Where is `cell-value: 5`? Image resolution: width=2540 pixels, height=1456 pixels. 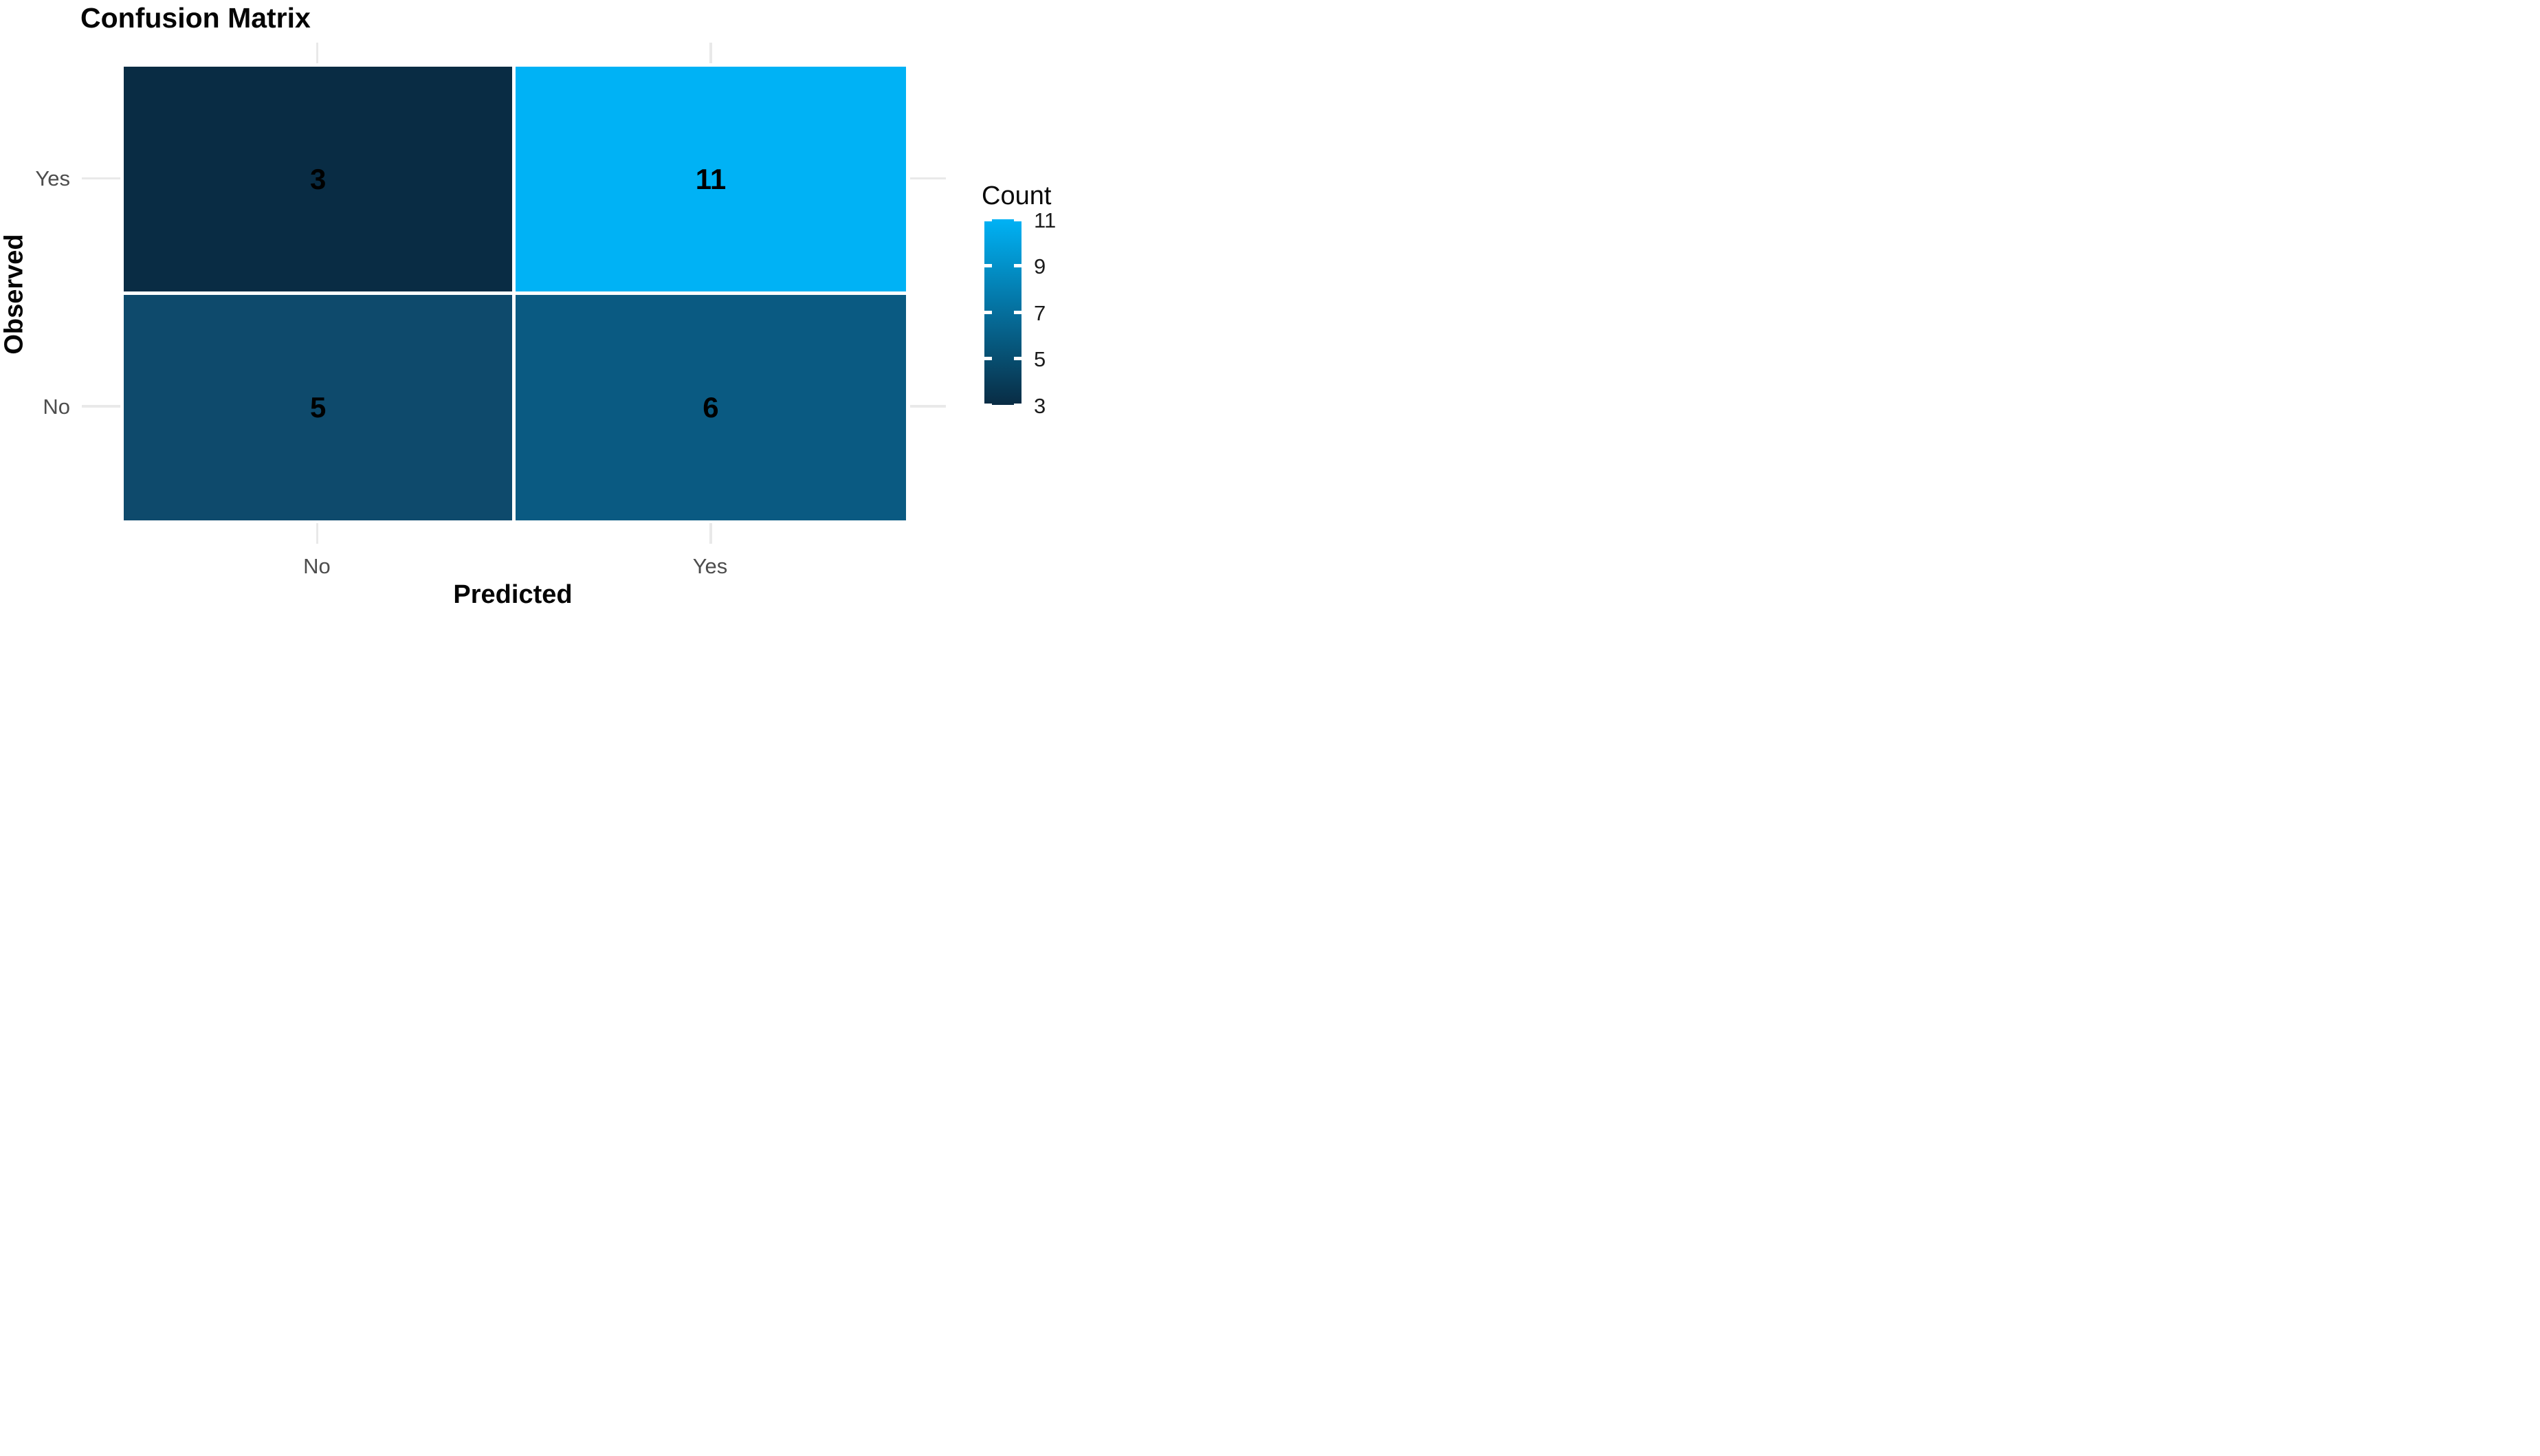
cell-value: 5 is located at coordinates (318, 406).